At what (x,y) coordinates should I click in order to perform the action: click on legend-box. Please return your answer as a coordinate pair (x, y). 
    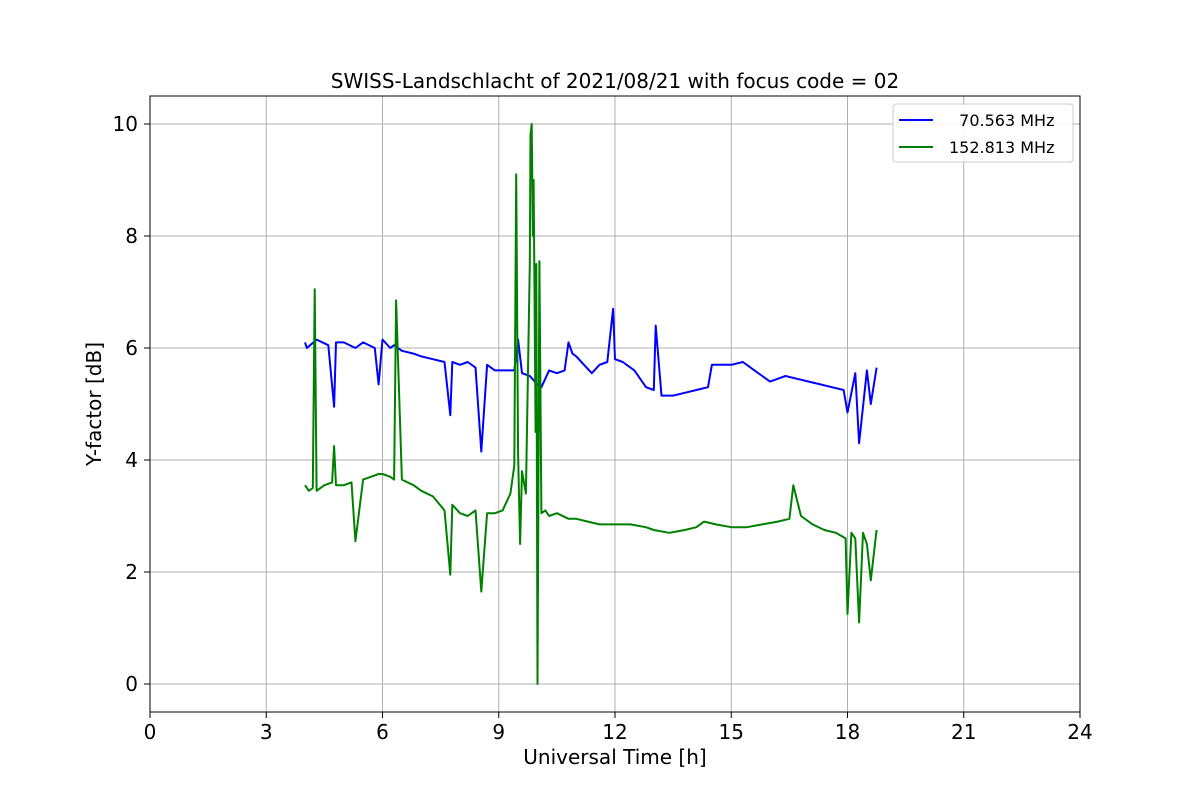
    Looking at the image, I should click on (983, 133).